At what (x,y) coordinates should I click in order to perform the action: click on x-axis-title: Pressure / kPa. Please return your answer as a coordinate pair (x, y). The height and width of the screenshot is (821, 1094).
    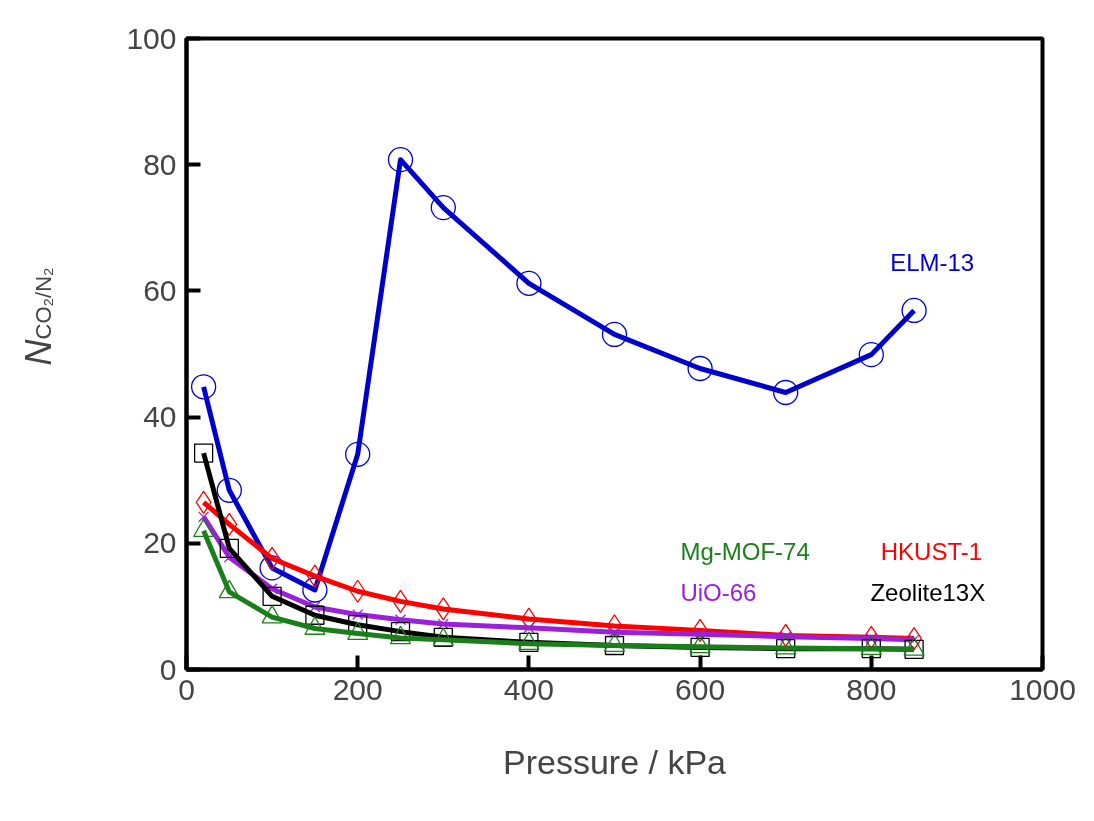
    Looking at the image, I should click on (615, 761).